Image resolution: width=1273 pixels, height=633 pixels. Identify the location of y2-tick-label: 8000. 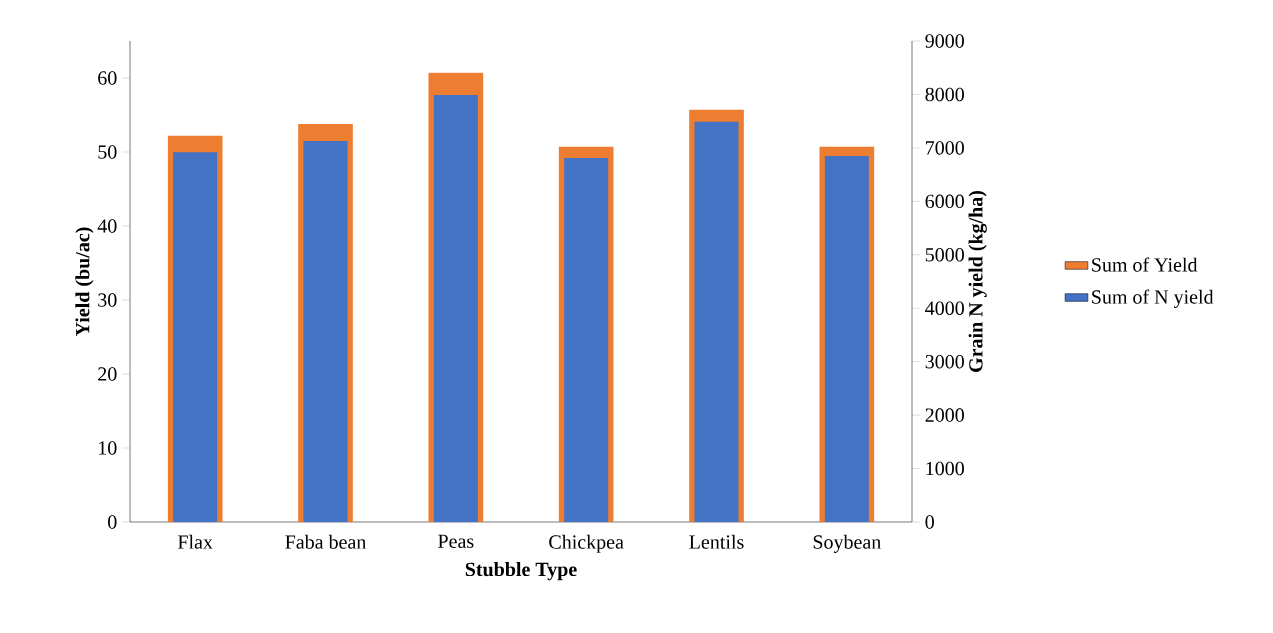
(944, 94).